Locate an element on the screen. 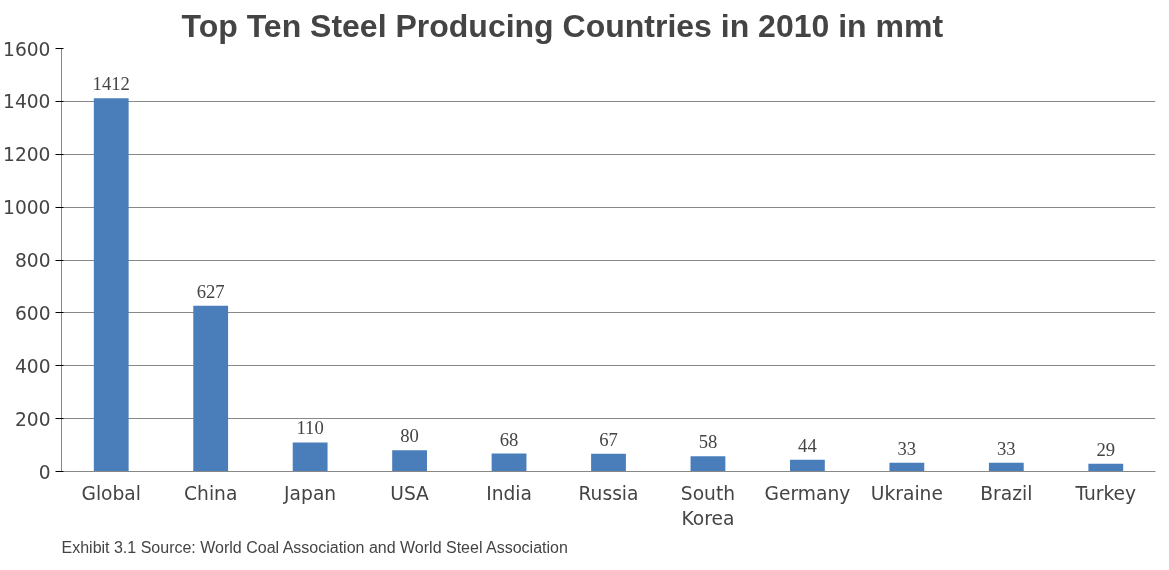  y-tick-label: 0 is located at coordinates (44, 472).